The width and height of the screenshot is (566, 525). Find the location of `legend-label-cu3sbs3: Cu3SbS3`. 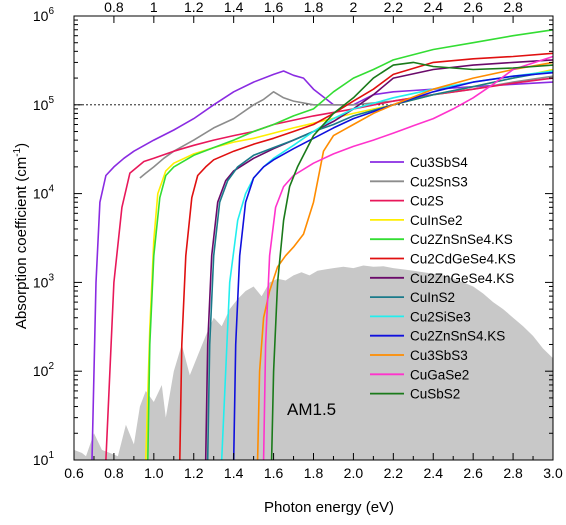

legend-label-cu3sbs3: Cu3SbS3 is located at coordinates (439, 355).